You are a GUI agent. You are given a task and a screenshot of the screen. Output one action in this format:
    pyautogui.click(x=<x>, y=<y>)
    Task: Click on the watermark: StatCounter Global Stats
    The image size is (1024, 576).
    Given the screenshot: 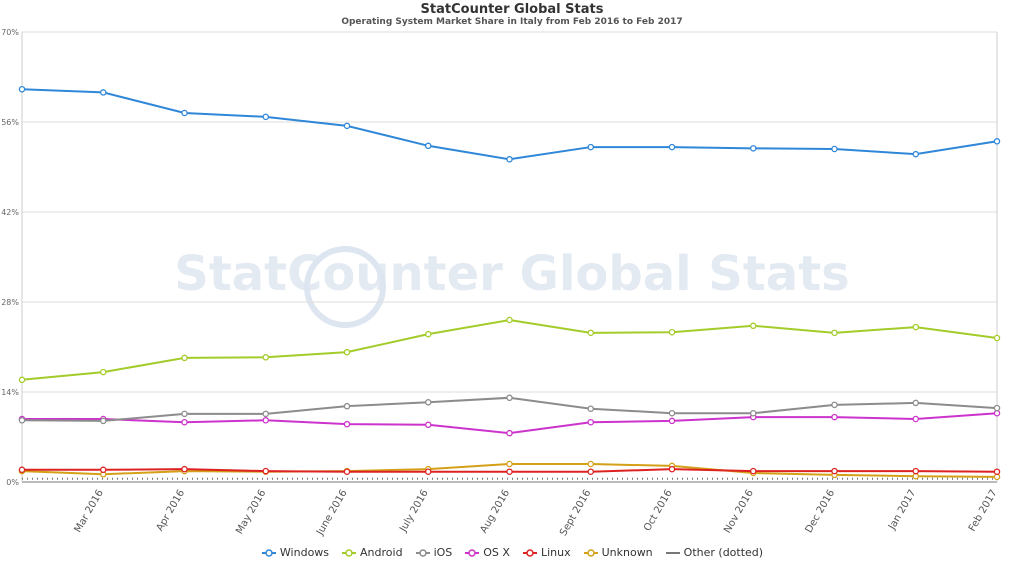 What is the action you would take?
    pyautogui.click(x=511, y=274)
    